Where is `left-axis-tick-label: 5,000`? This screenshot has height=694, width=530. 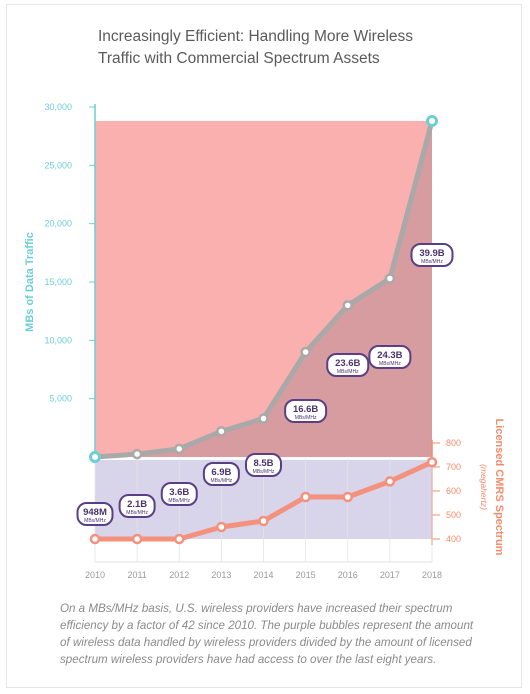 left-axis-tick-label: 5,000 is located at coordinates (60, 399).